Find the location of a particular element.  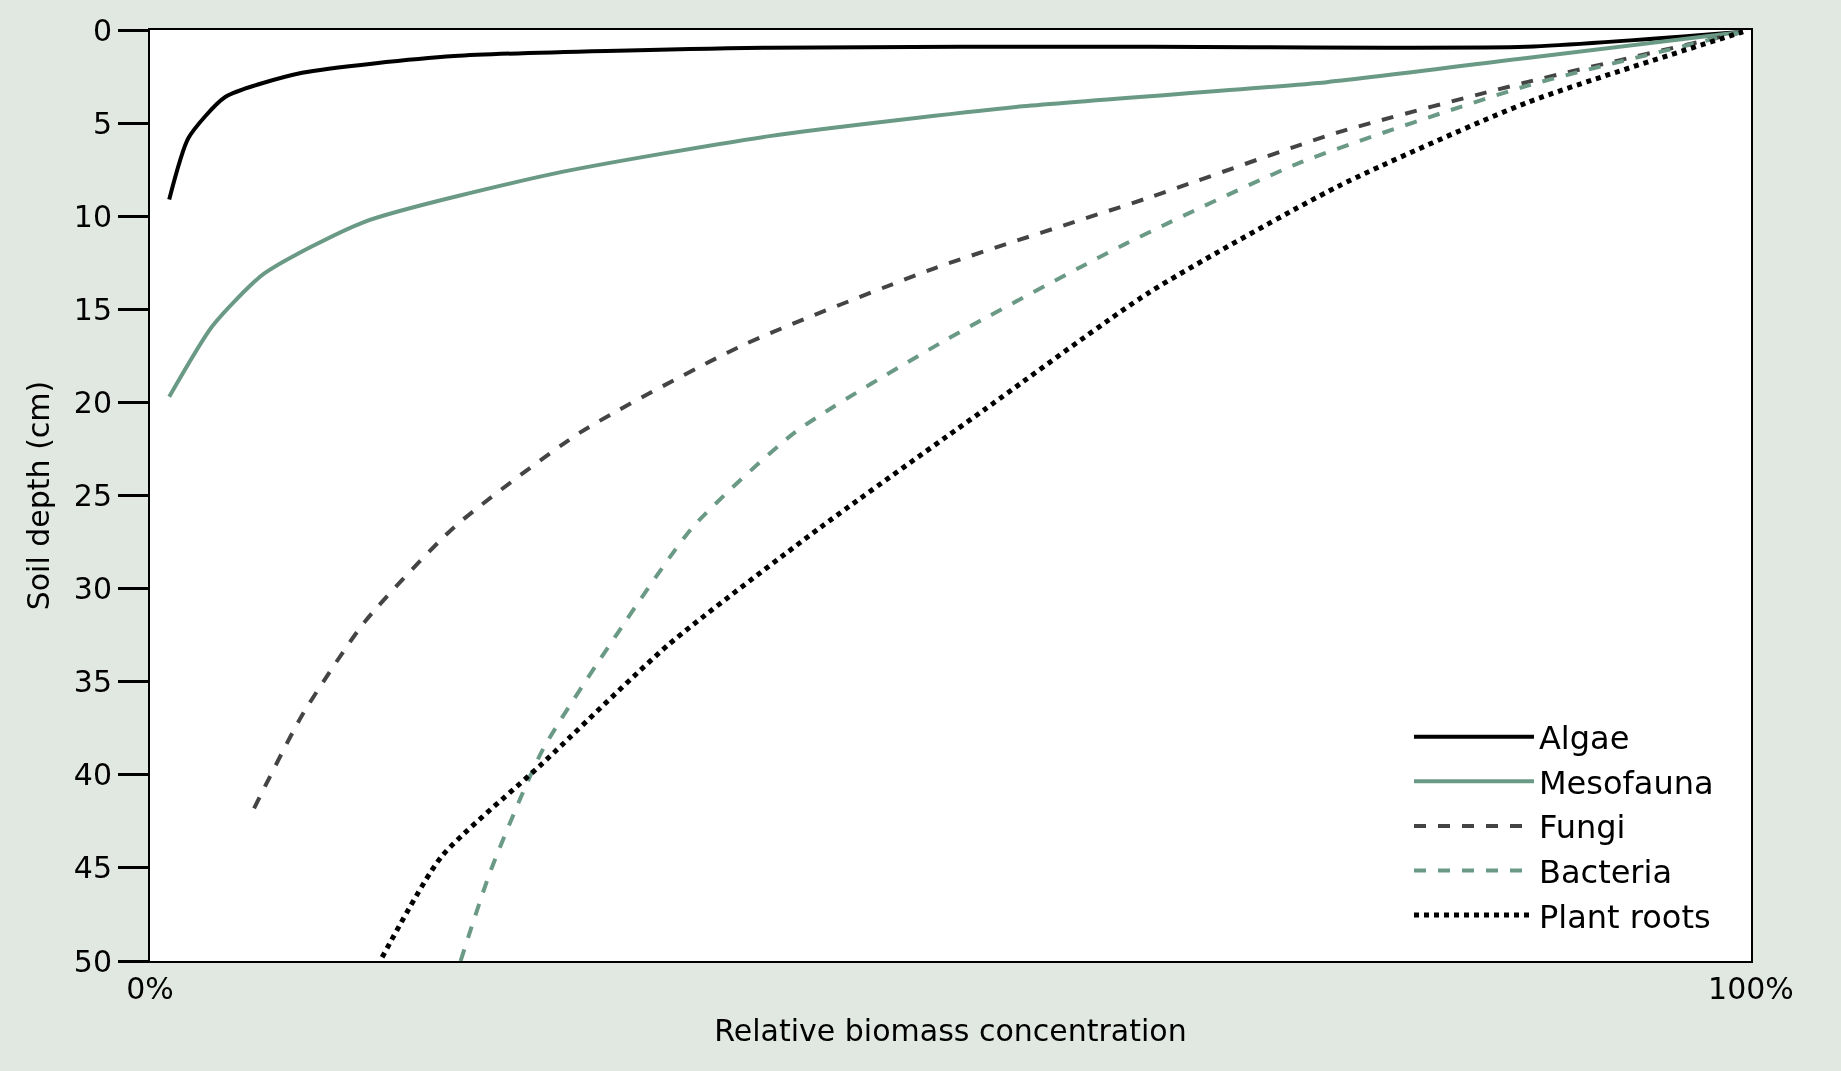

x-tick-label: 0% is located at coordinates (150, 988).